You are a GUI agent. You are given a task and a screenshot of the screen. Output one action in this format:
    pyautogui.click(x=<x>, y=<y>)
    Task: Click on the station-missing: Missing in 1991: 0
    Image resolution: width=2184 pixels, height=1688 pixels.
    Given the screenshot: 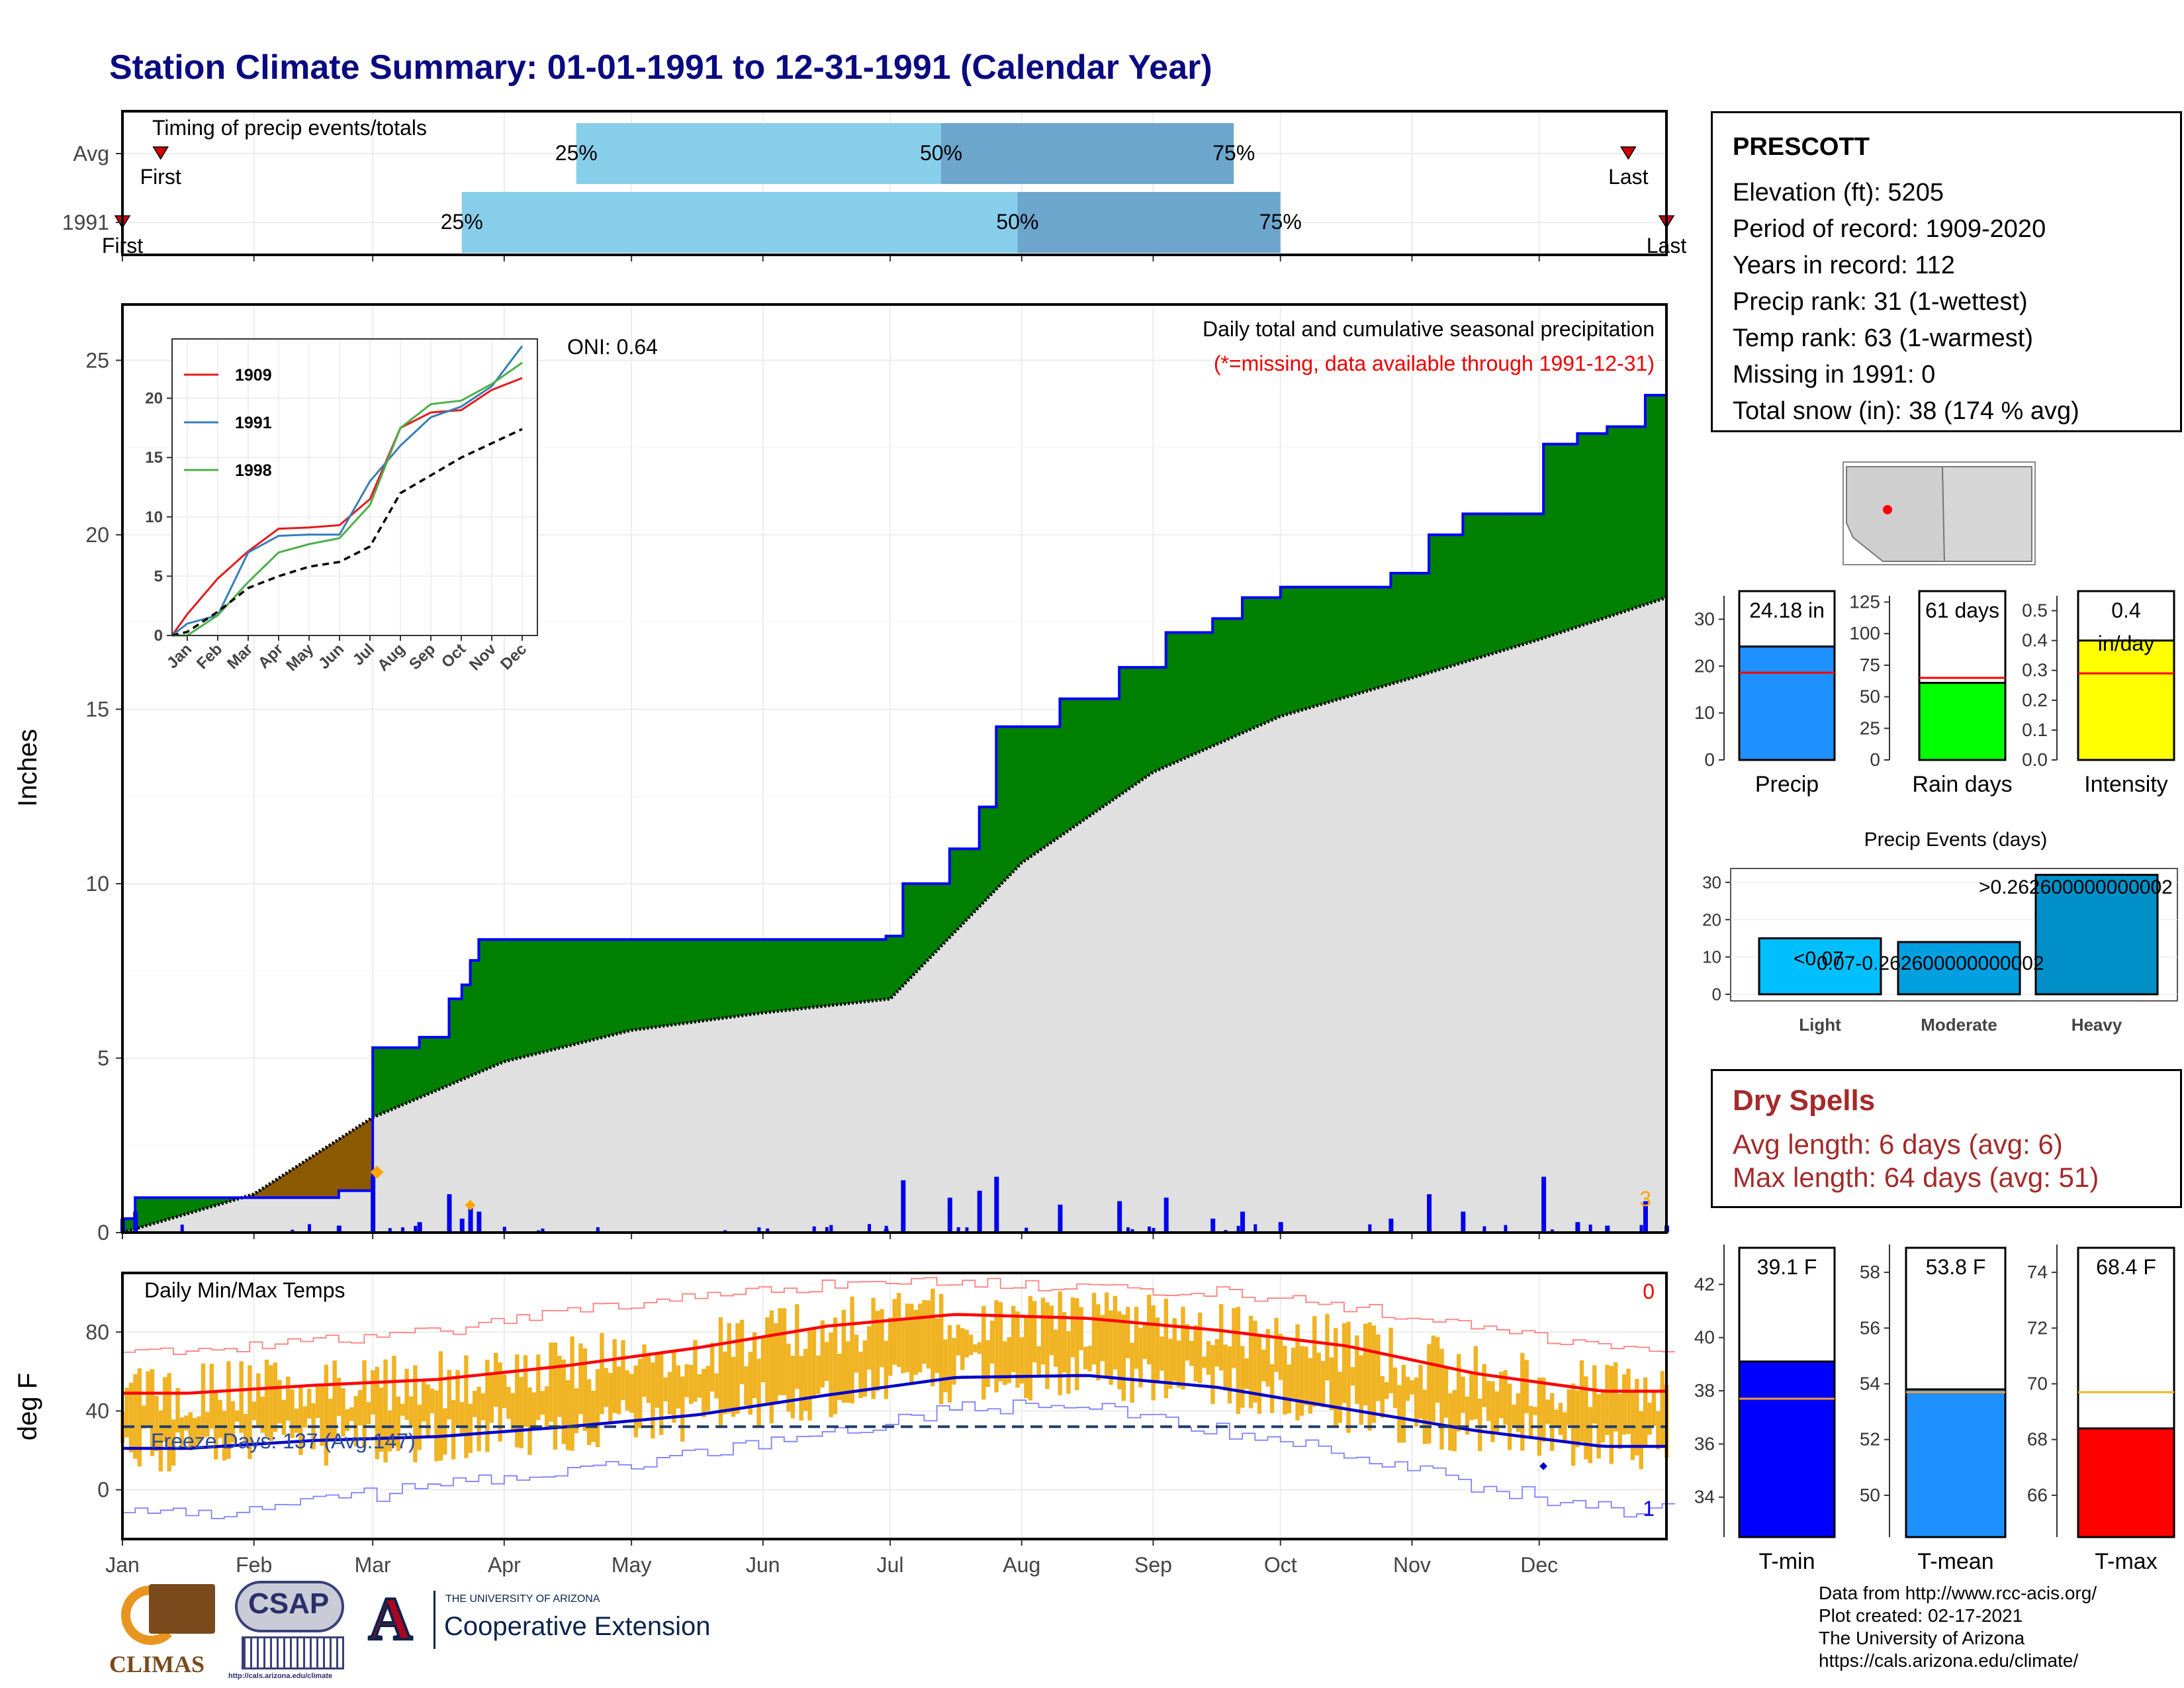 What is the action you would take?
    pyautogui.click(x=1834, y=375)
    